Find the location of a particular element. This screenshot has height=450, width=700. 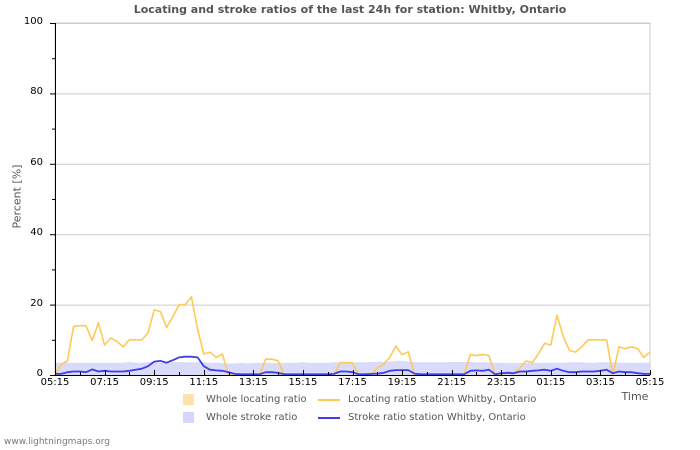

x-tick-label: 17:15 is located at coordinates (352, 382).